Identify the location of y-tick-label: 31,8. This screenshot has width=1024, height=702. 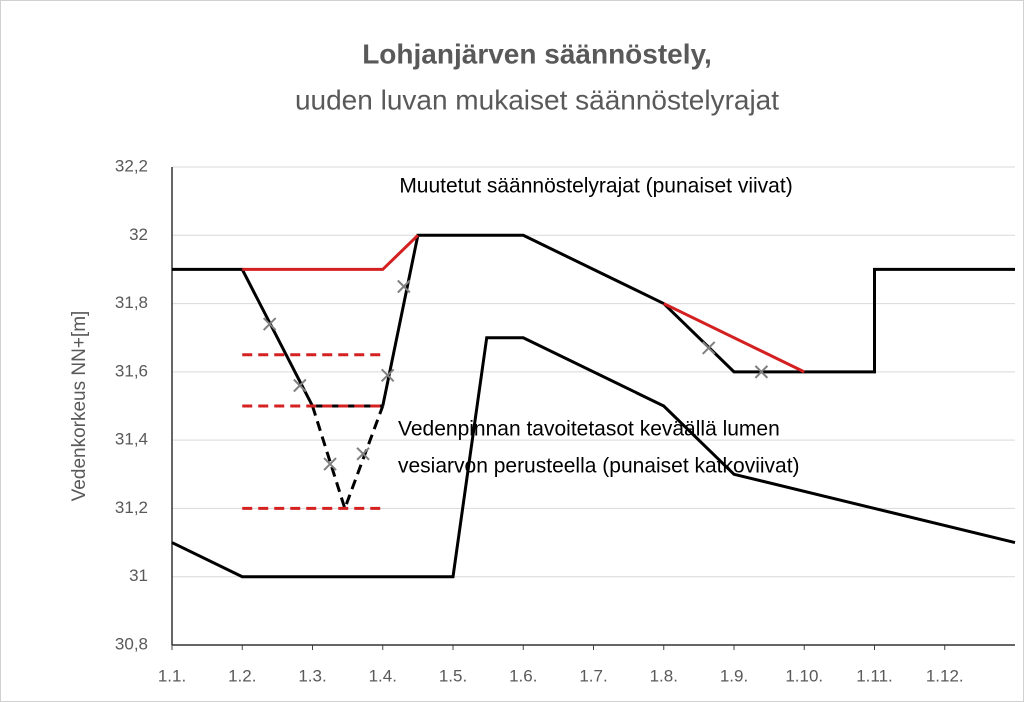
(131, 302).